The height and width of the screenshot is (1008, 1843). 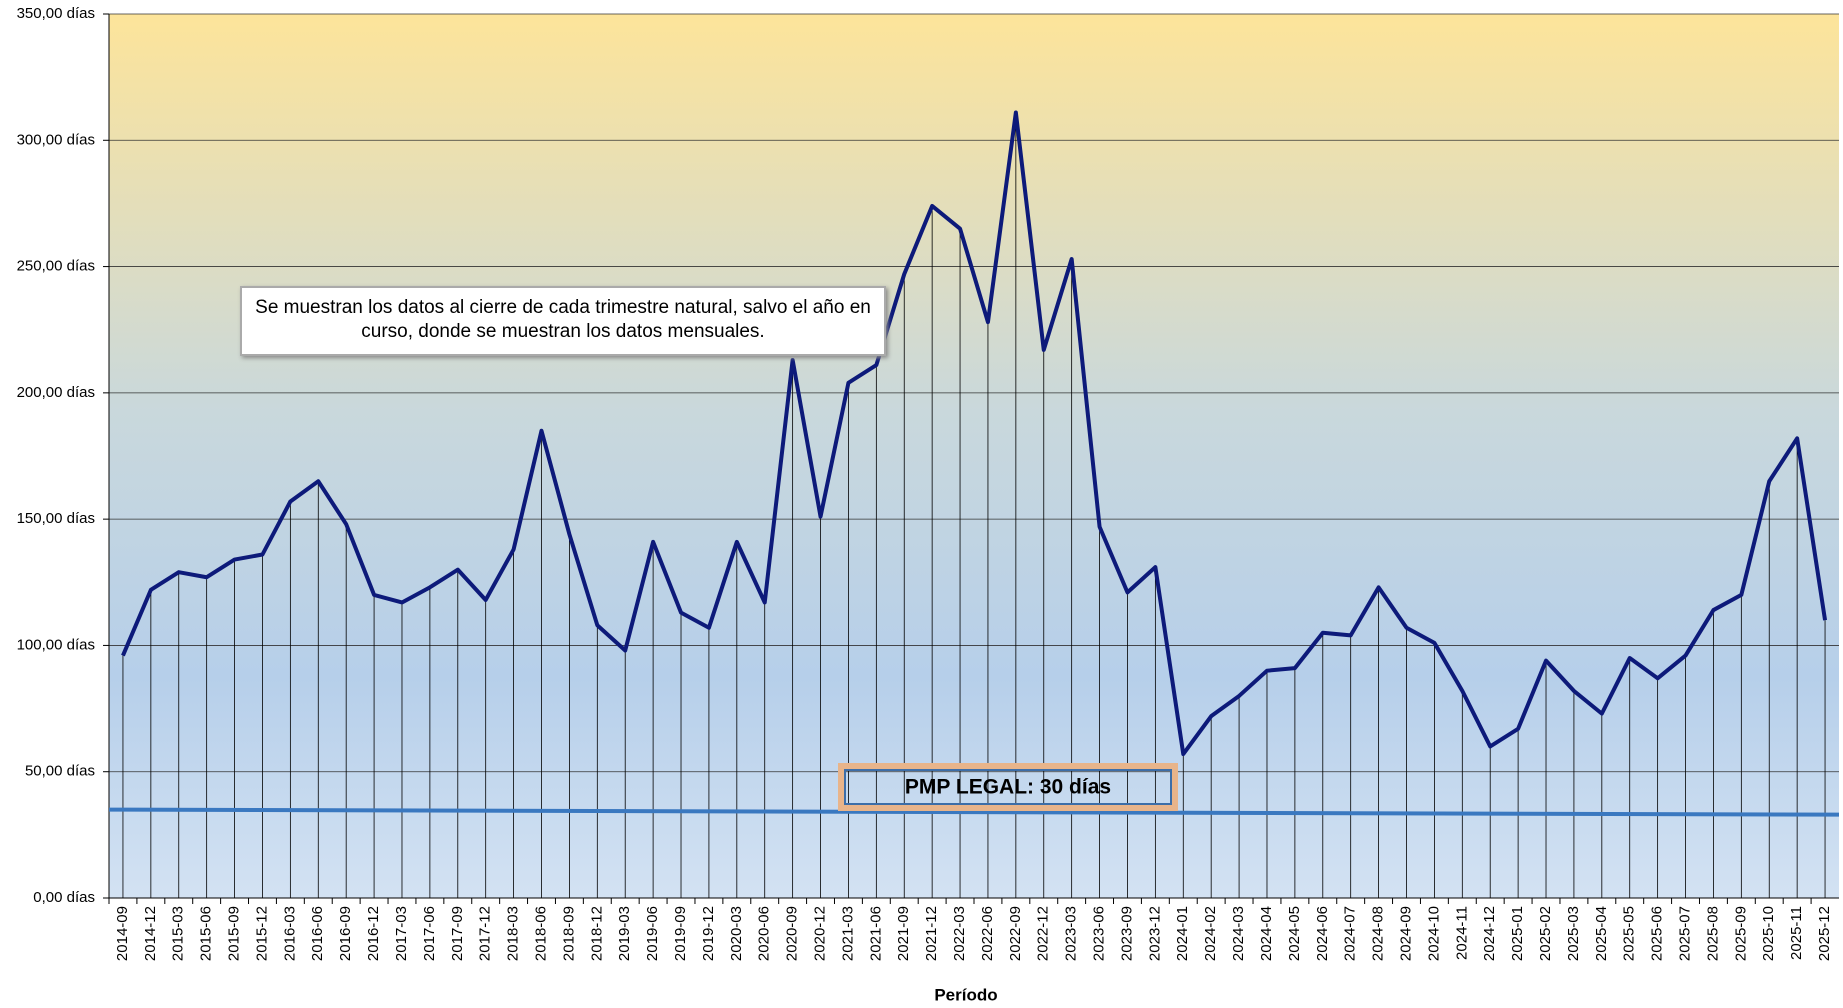 What do you see at coordinates (1154, 933) in the screenshot?
I see `x-tick-label: 2023-12` at bounding box center [1154, 933].